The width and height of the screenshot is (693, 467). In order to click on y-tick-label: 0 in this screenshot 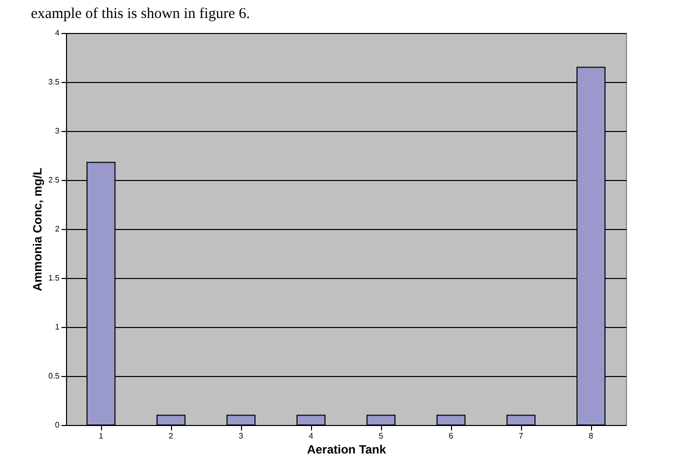, I will do `click(57, 425)`.